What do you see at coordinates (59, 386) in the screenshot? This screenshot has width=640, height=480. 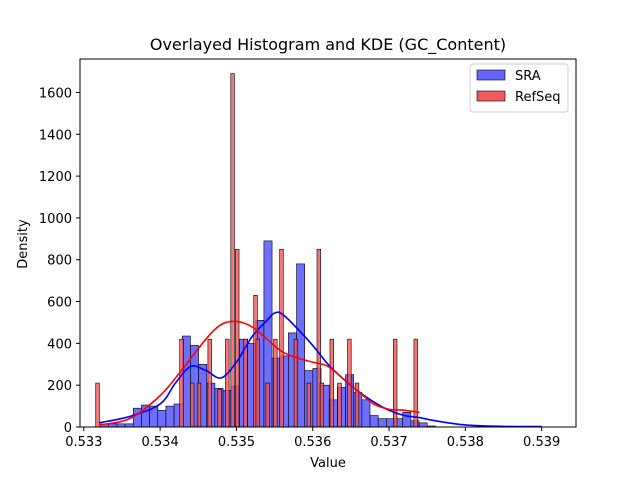 I see `y-tick-label: 200` at bounding box center [59, 386].